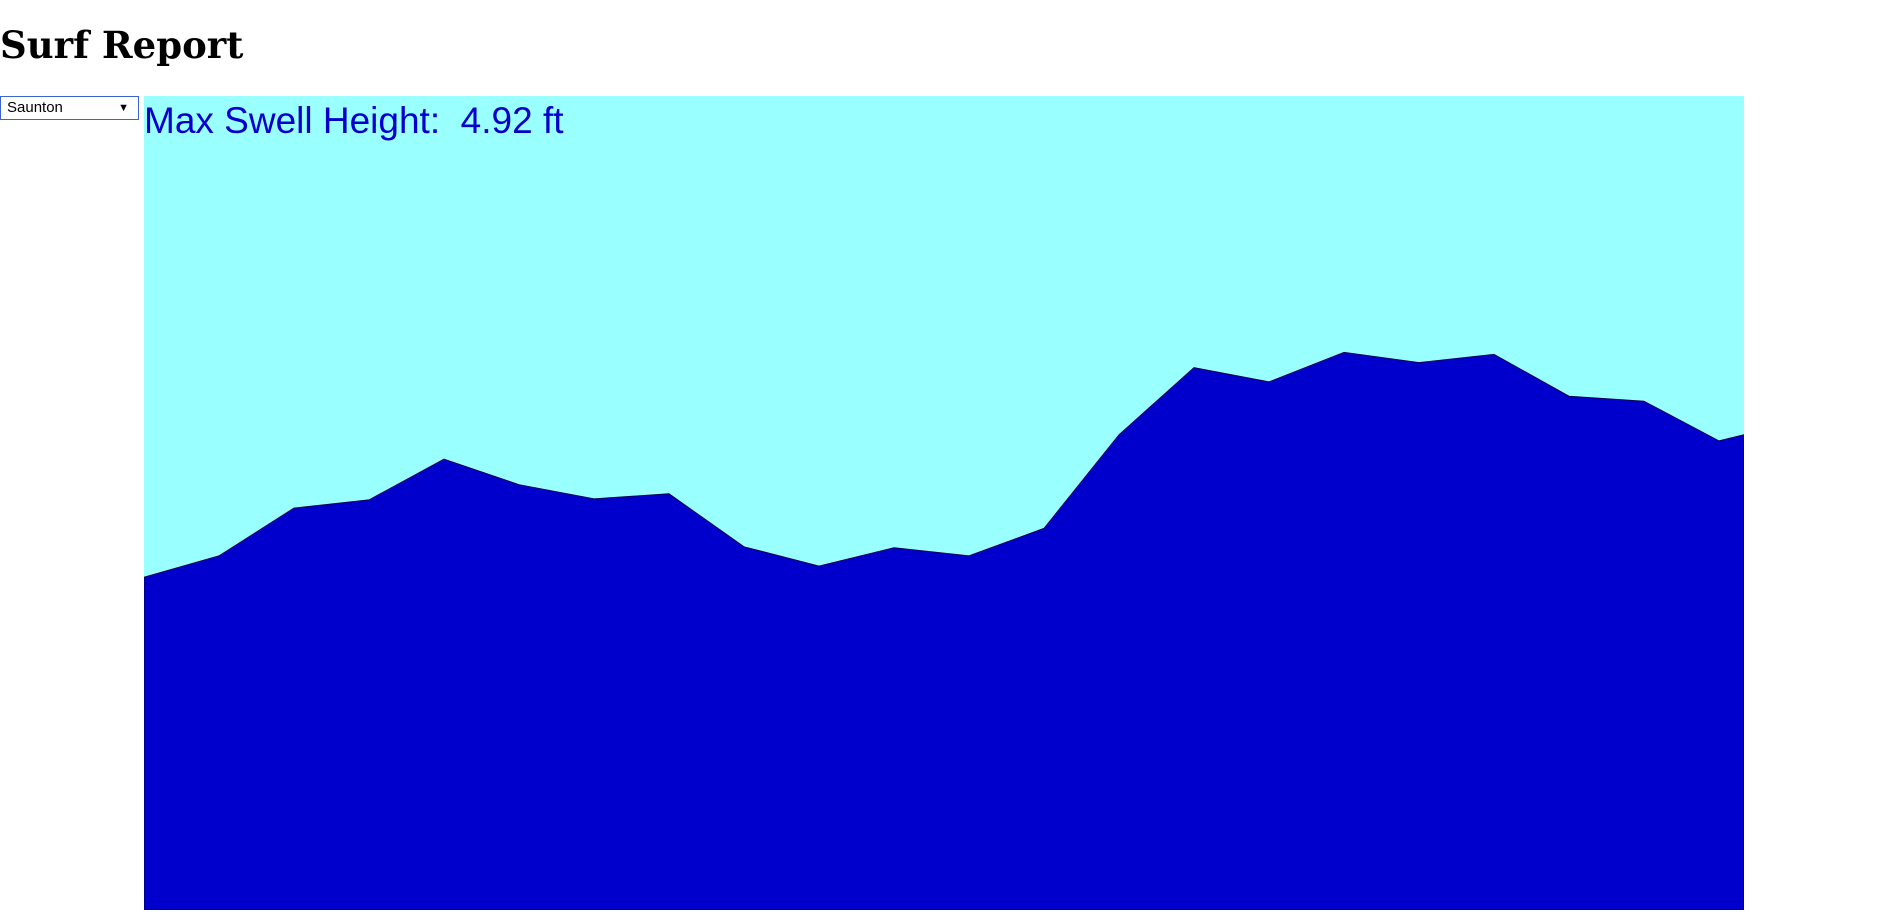  Describe the element at coordinates (122, 45) in the screenshot. I see `page-title: Surf Report` at that location.